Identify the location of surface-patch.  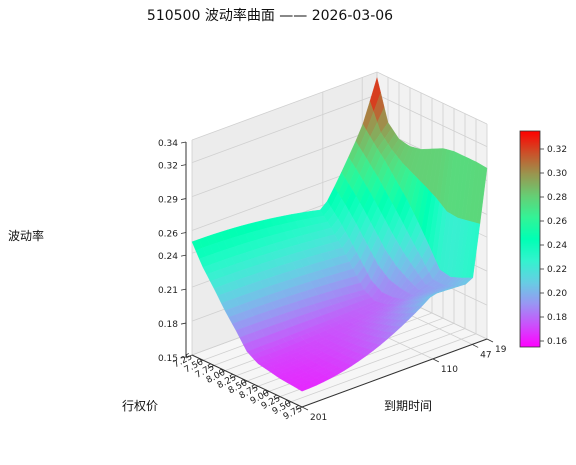
(303, 389).